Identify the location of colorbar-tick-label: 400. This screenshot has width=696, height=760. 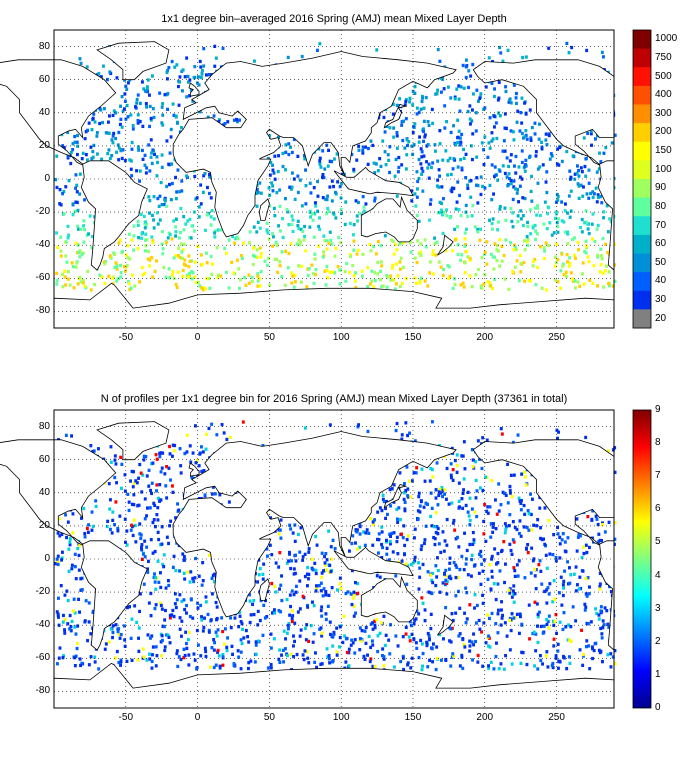
(663, 95).